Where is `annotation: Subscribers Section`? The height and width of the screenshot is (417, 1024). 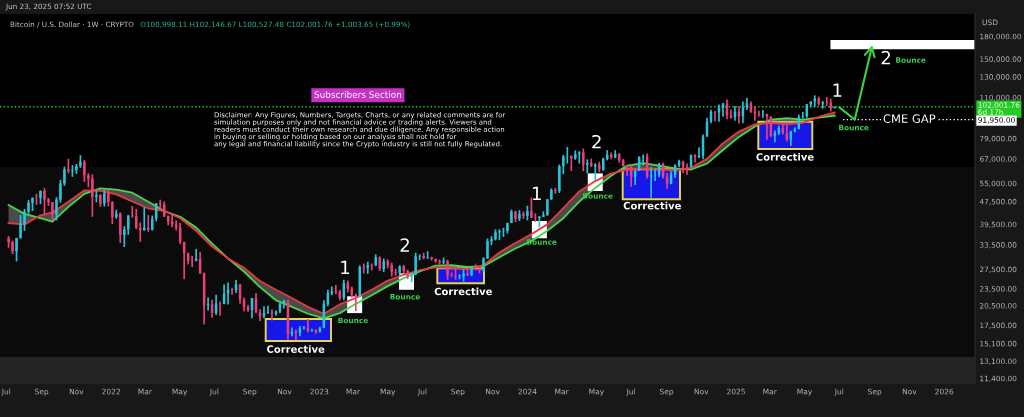 annotation: Subscribers Section is located at coordinates (358, 94).